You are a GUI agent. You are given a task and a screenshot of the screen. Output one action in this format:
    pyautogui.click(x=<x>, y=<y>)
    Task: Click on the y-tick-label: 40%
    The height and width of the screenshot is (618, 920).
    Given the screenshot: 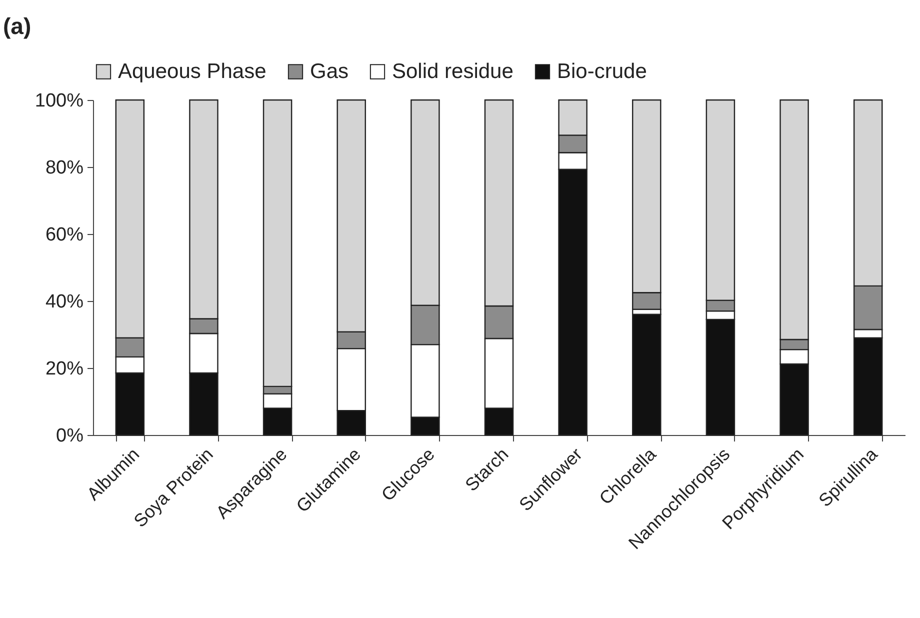 What is the action you would take?
    pyautogui.click(x=64, y=302)
    